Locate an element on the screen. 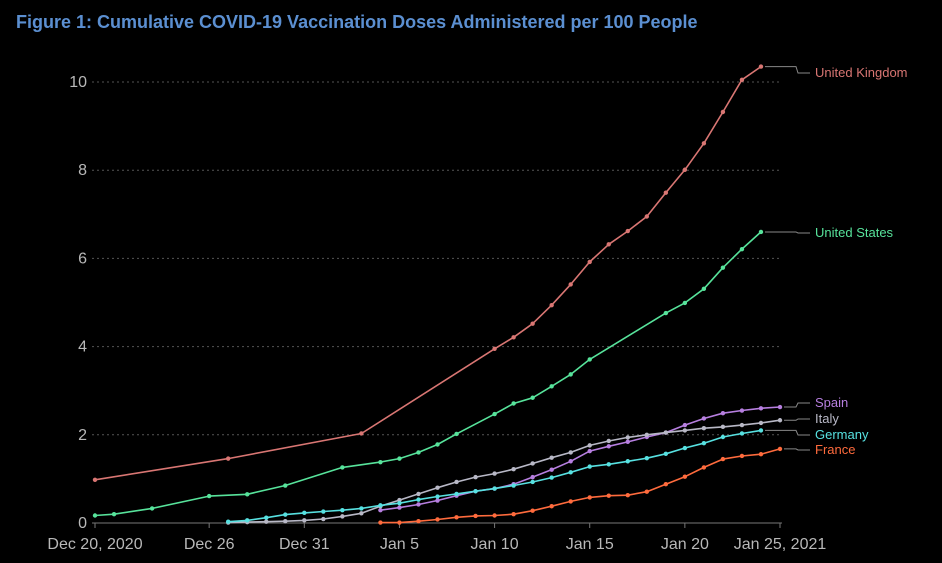  y-tick-label: 10 is located at coordinates (78, 82).